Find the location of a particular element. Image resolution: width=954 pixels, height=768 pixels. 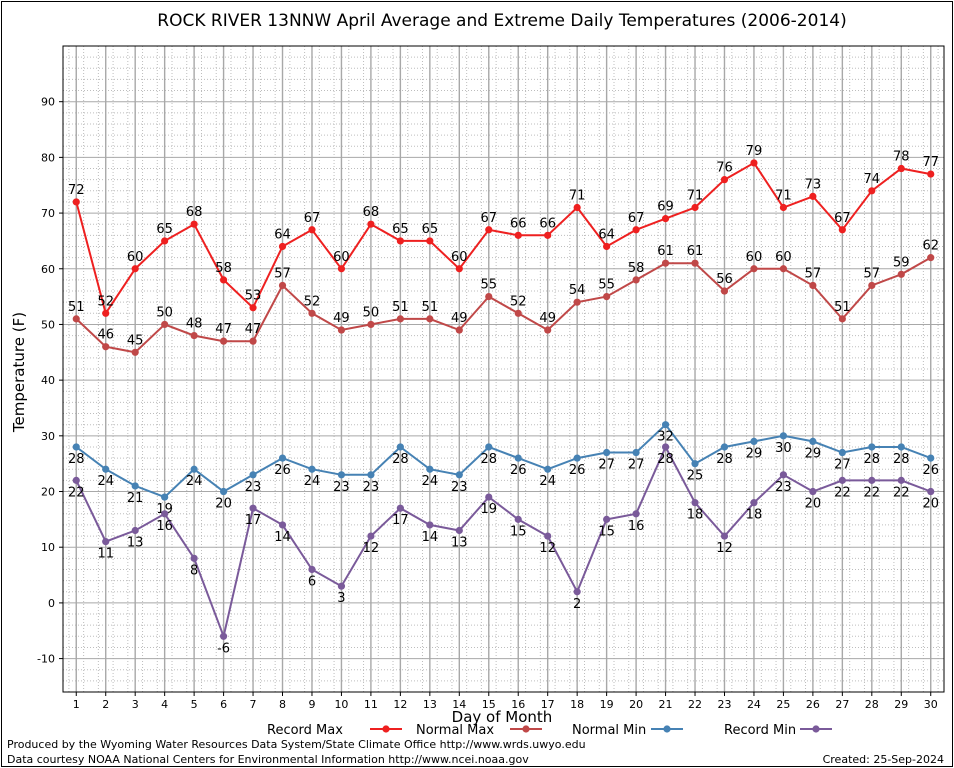

data-label: 49 is located at coordinates (341, 318).